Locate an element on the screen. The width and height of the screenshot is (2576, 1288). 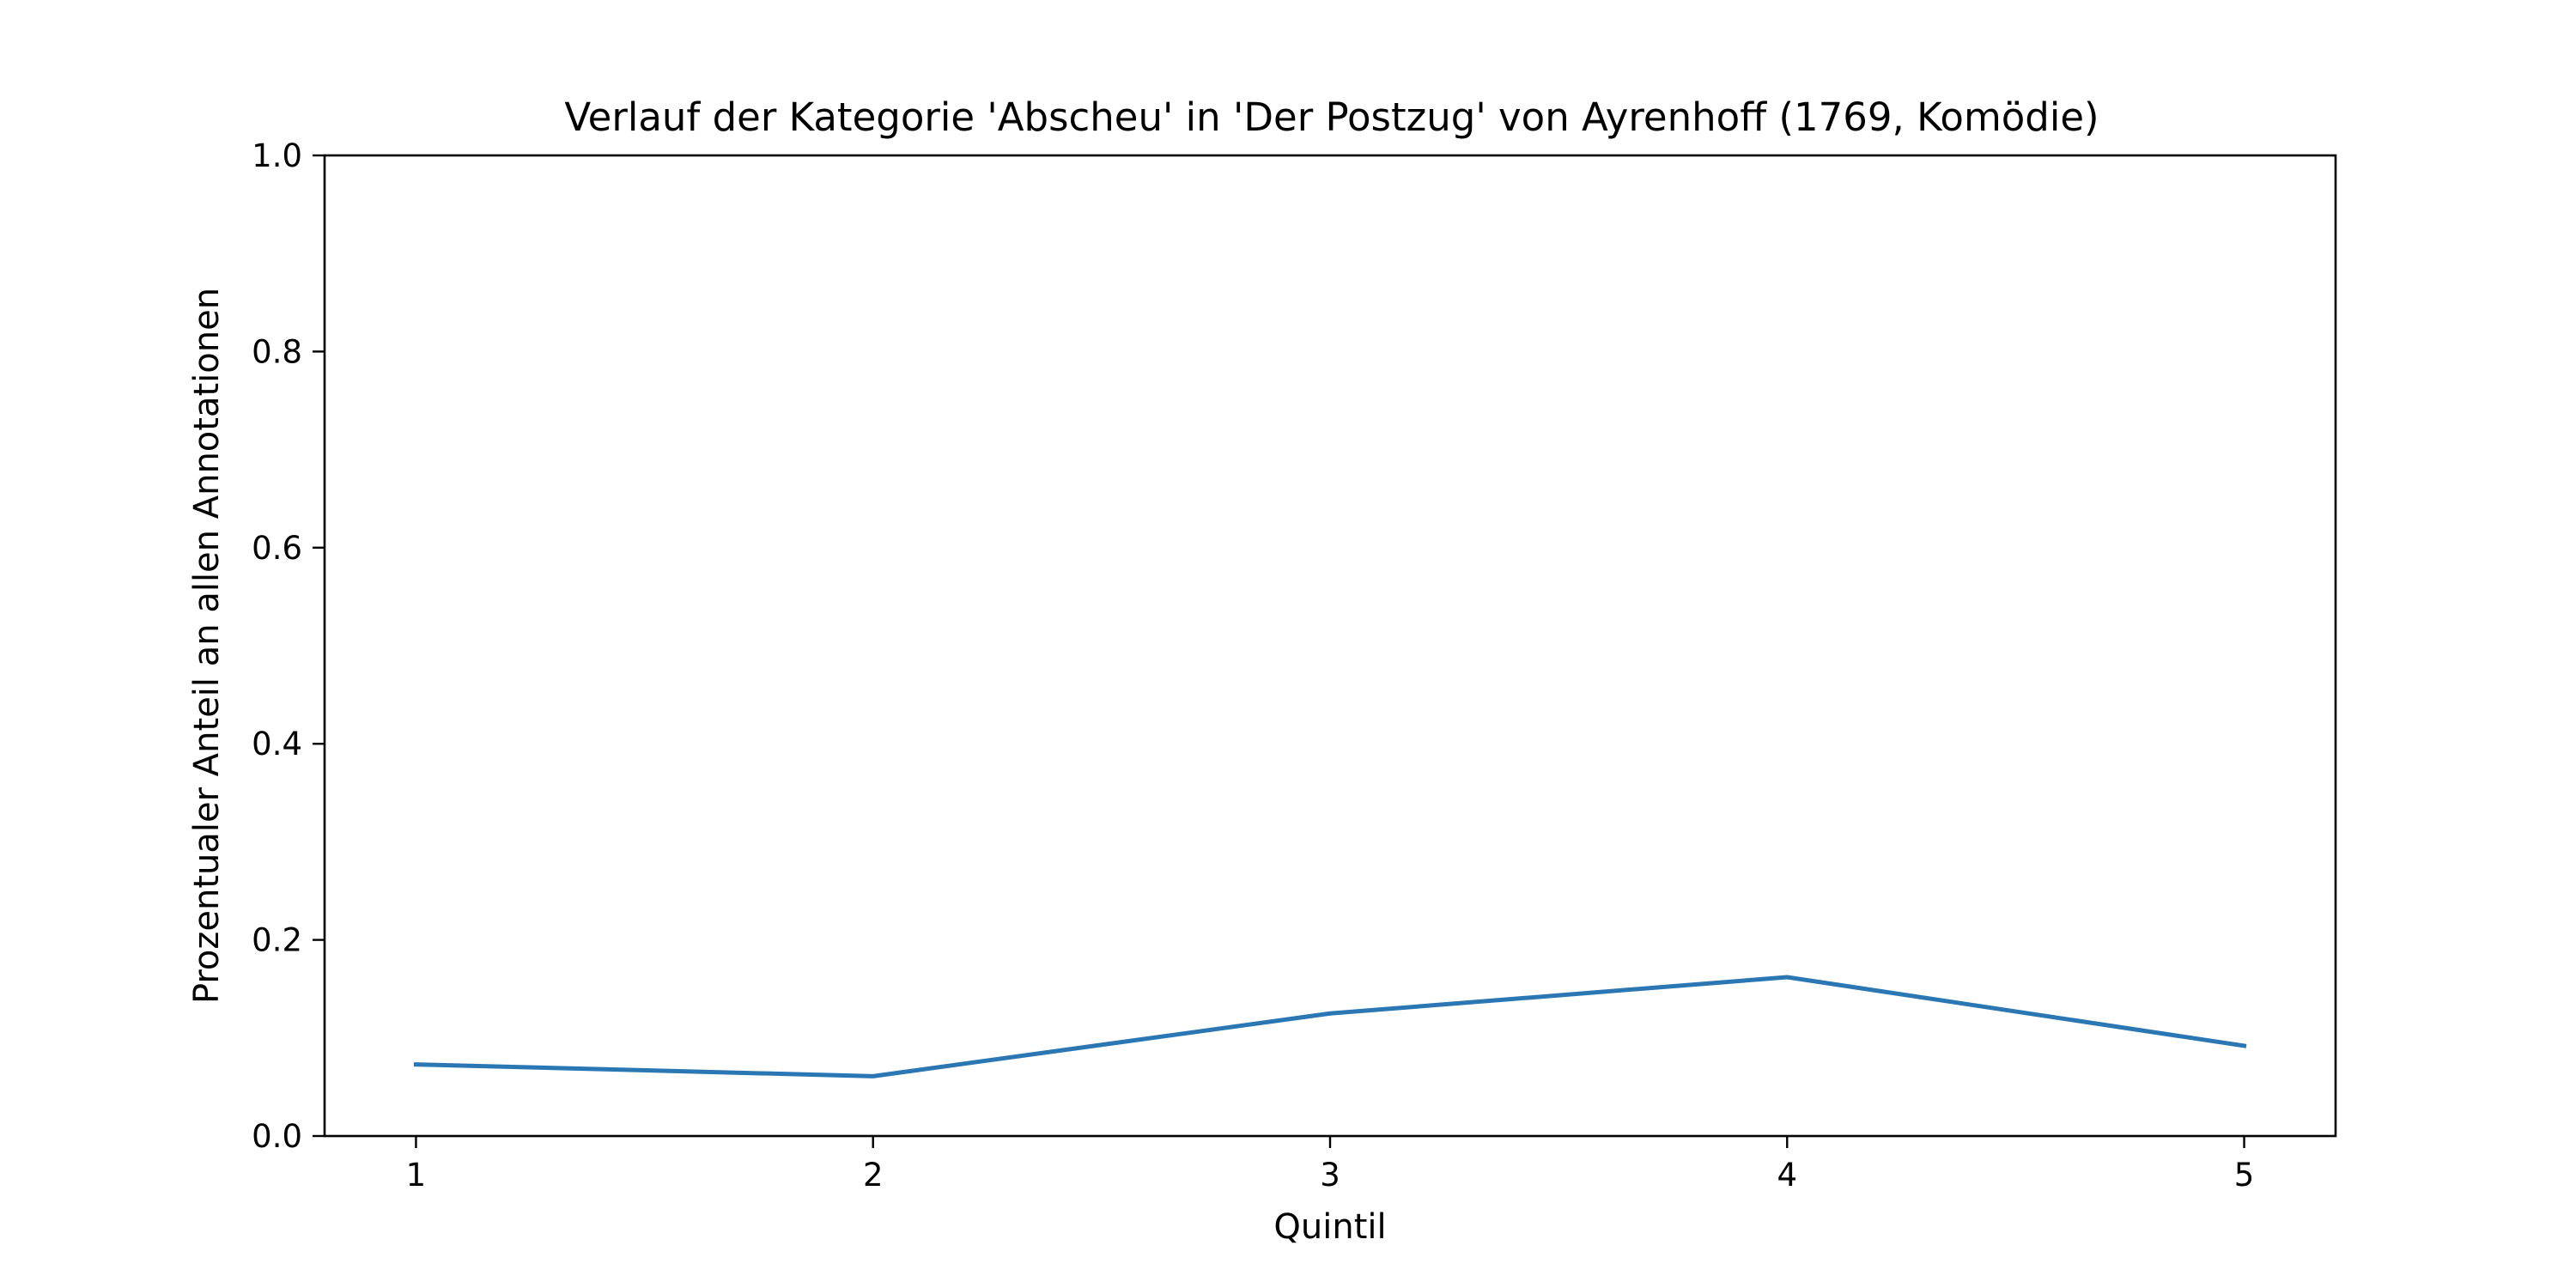
x-tick-label: 1 is located at coordinates (417, 1175).